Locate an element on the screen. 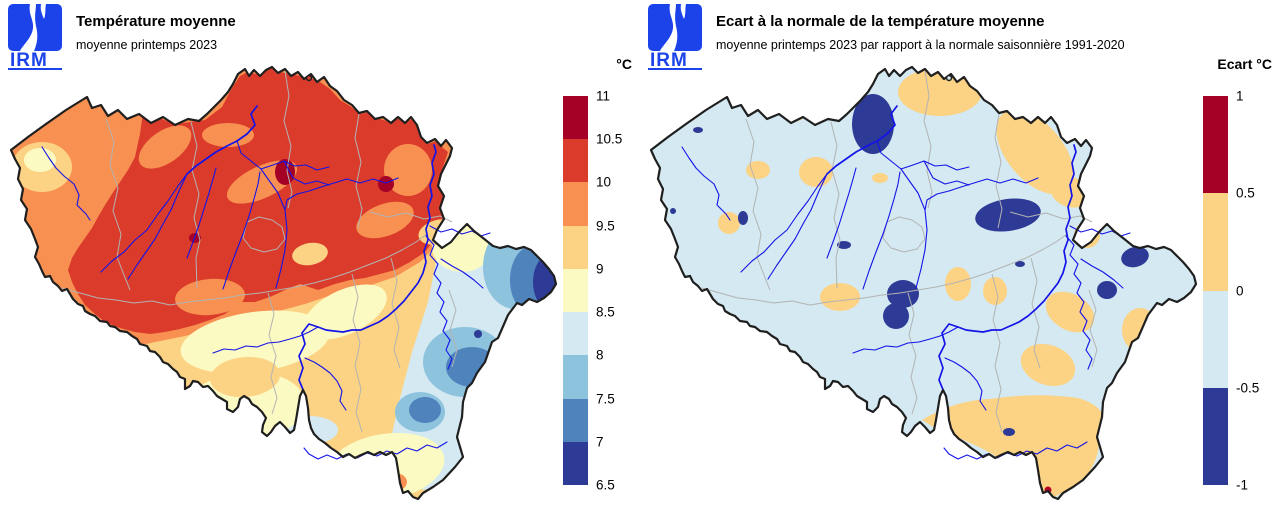 This screenshot has height=507, width=1280. anomaly-legend-ticks: 1 0.5 0 -0.5 -1 is located at coordinates (1258, 291).